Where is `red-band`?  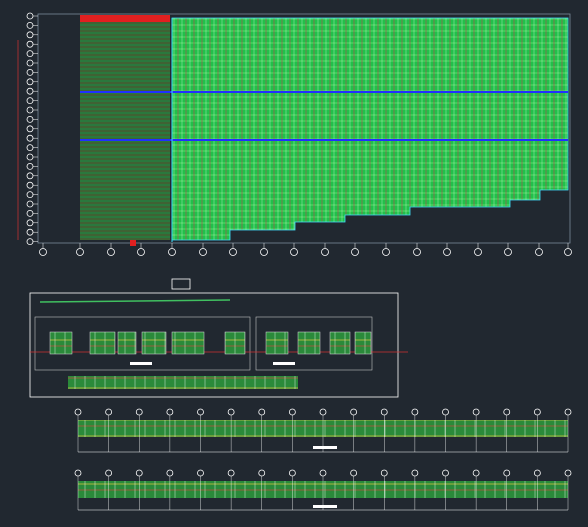
red-band is located at coordinates (125, 18).